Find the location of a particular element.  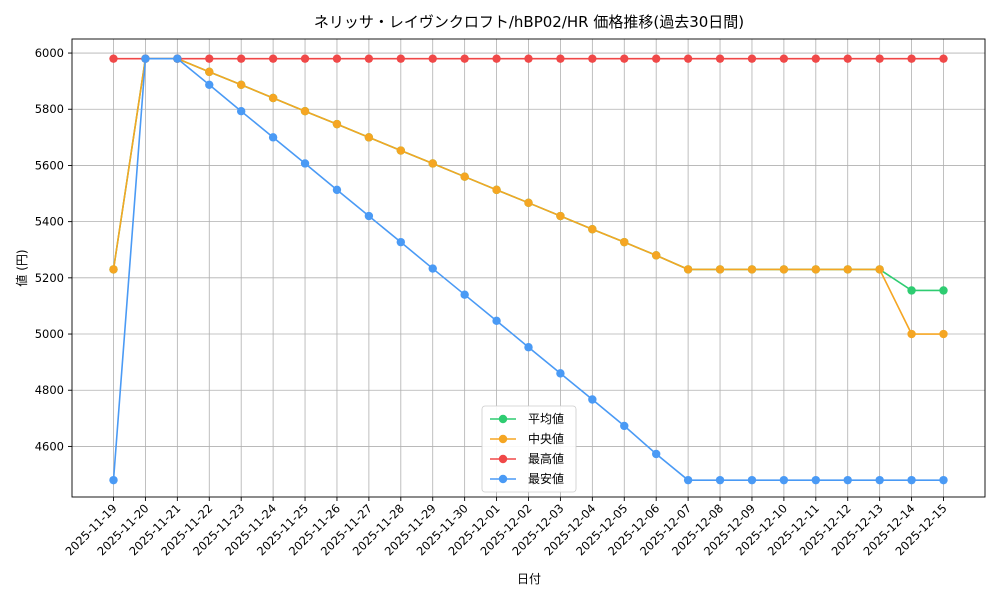

chart-title: ネリッサ・レイヴンクロフト/hBP02/HR 価格推移(過去30日間) is located at coordinates (529, 22).